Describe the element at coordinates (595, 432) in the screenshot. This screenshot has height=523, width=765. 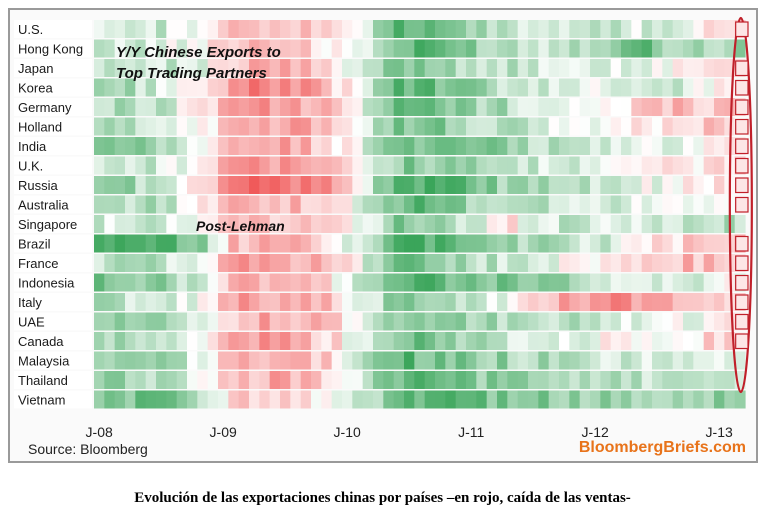
I see `x-tick-label: J-12` at that location.